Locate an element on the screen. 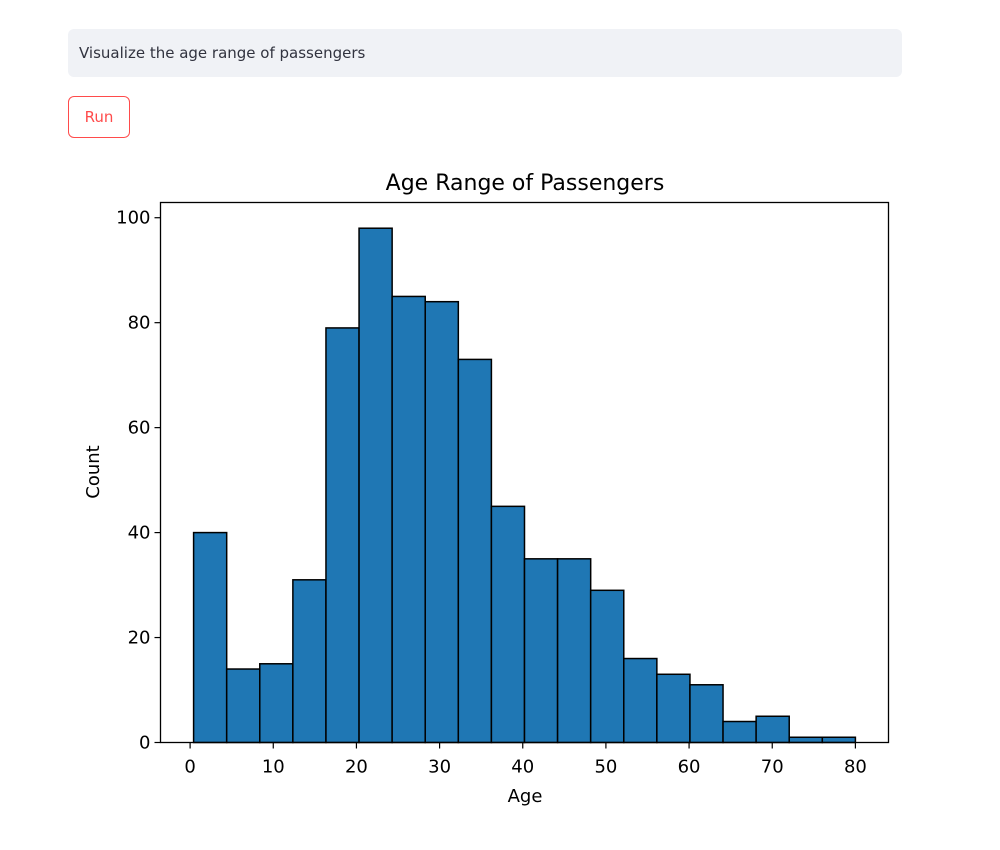  x-tick-label: 80 is located at coordinates (855, 767).